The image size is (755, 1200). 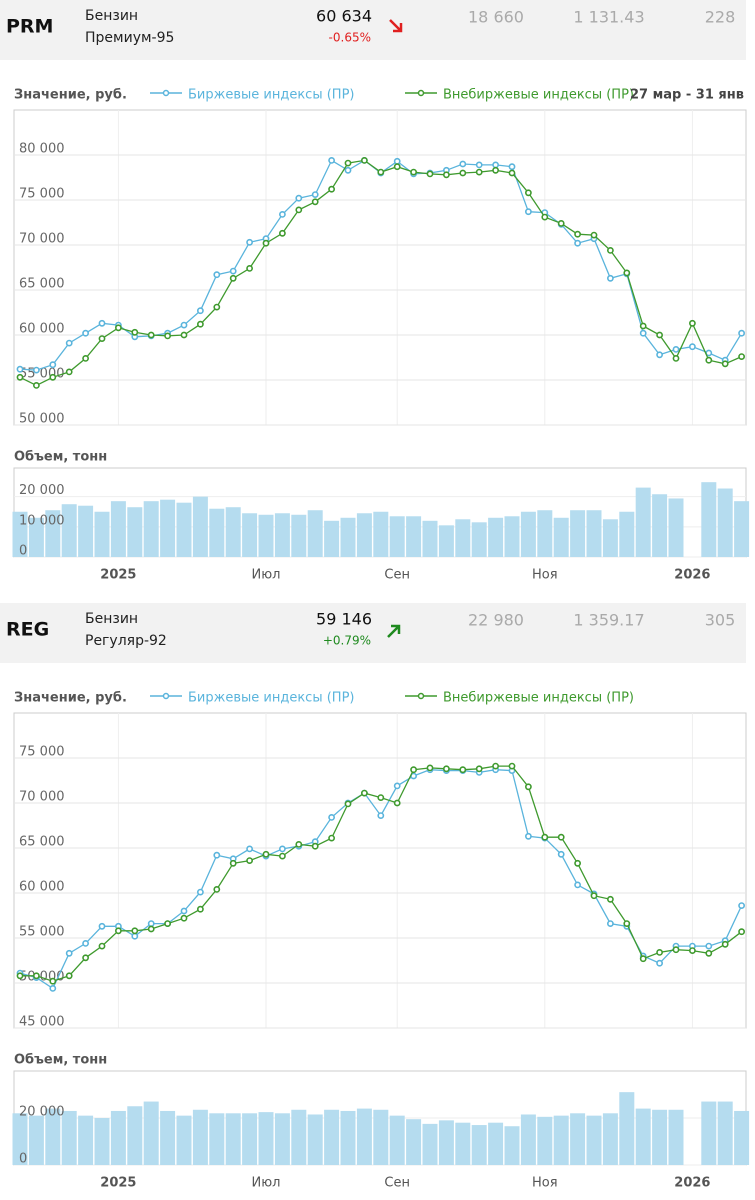 What do you see at coordinates (111, 619) in the screenshot?
I see `product-name: Бензин` at bounding box center [111, 619].